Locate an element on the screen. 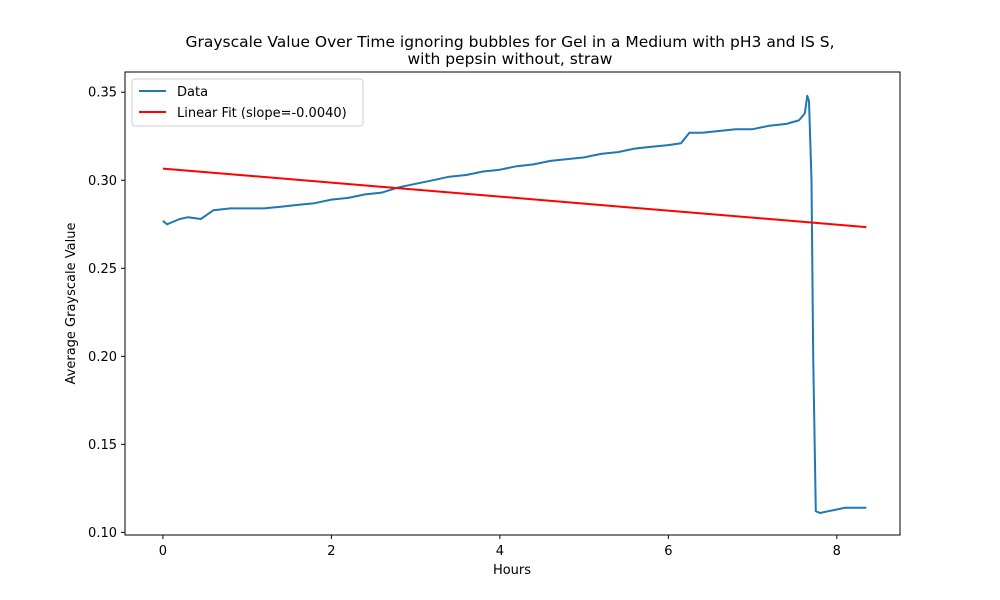 This screenshot has width=1000, height=600. legend-frame is located at coordinates (247, 102).